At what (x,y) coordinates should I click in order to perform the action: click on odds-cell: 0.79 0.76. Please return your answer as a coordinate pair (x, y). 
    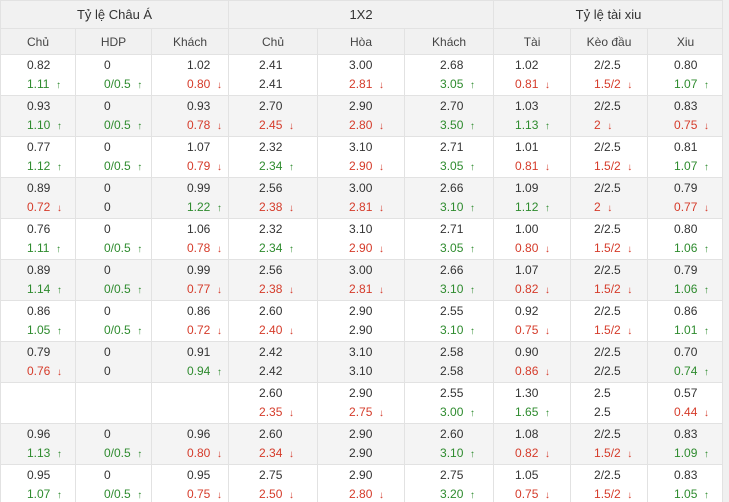
    Looking at the image, I should click on (38, 362).